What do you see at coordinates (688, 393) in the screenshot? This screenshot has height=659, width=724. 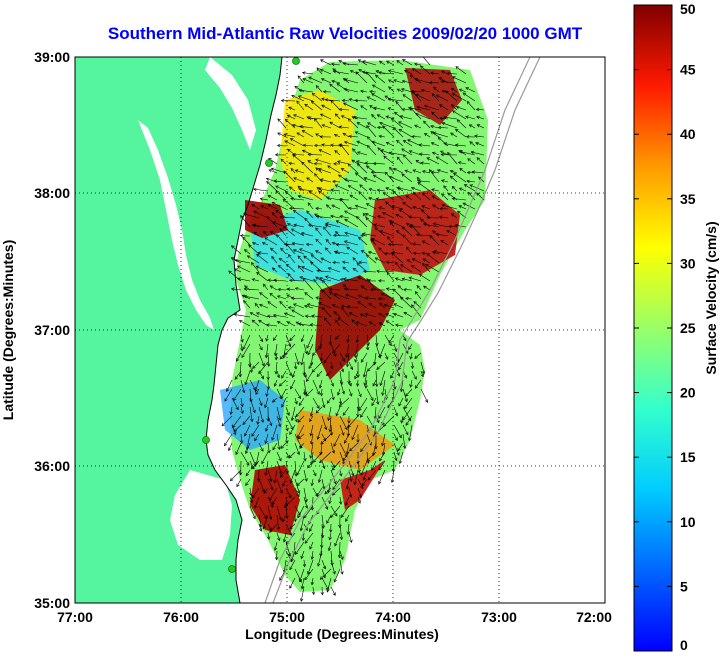 I see `colorbar-tick-label: 20` at bounding box center [688, 393].